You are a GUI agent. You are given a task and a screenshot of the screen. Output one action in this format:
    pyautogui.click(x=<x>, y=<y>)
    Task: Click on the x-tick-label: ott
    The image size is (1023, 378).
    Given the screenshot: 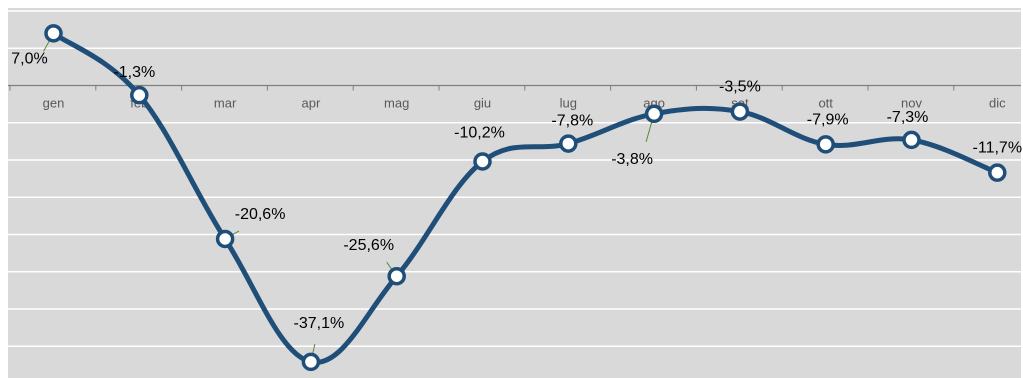 What is the action you would take?
    pyautogui.click(x=825, y=103)
    